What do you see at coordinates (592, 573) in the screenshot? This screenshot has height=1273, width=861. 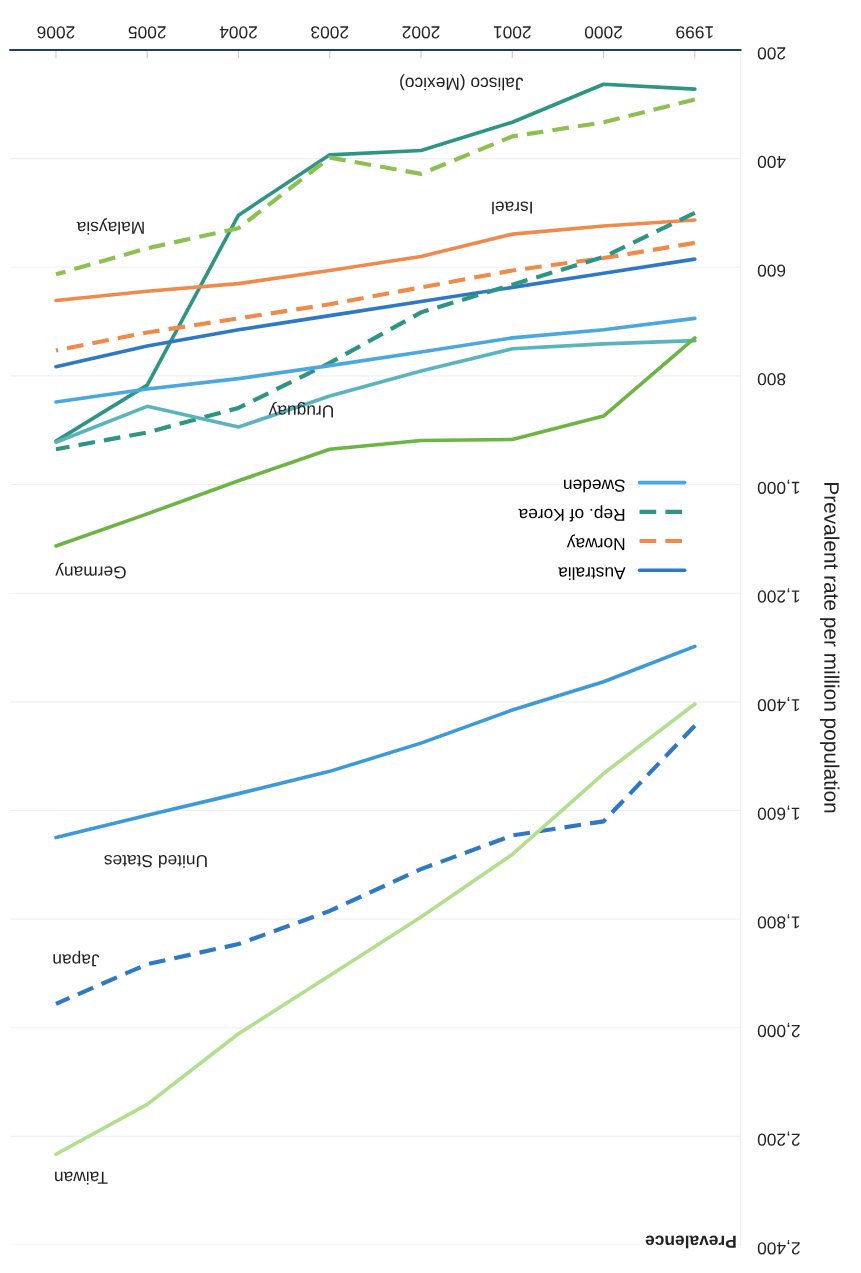 I see `legend-label: Australia` at bounding box center [592, 573].